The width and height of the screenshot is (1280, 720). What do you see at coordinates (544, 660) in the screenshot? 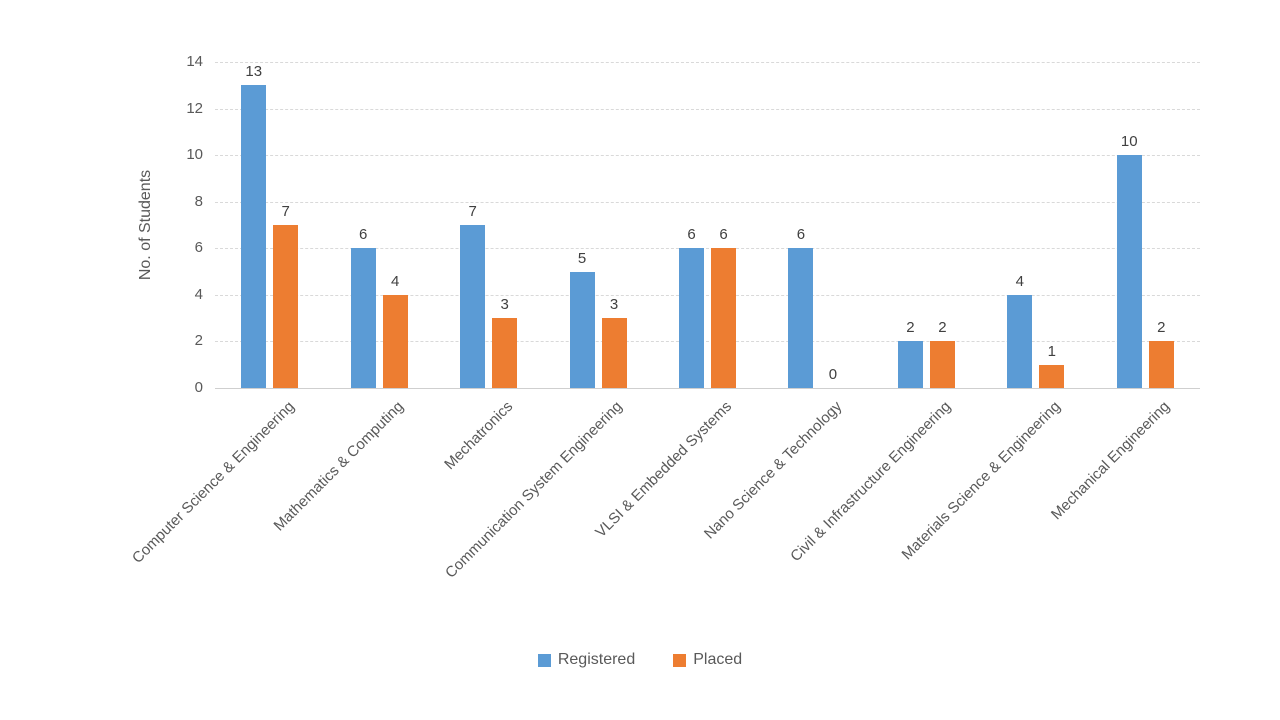
I see `legend-swatch-registered` at bounding box center [544, 660].